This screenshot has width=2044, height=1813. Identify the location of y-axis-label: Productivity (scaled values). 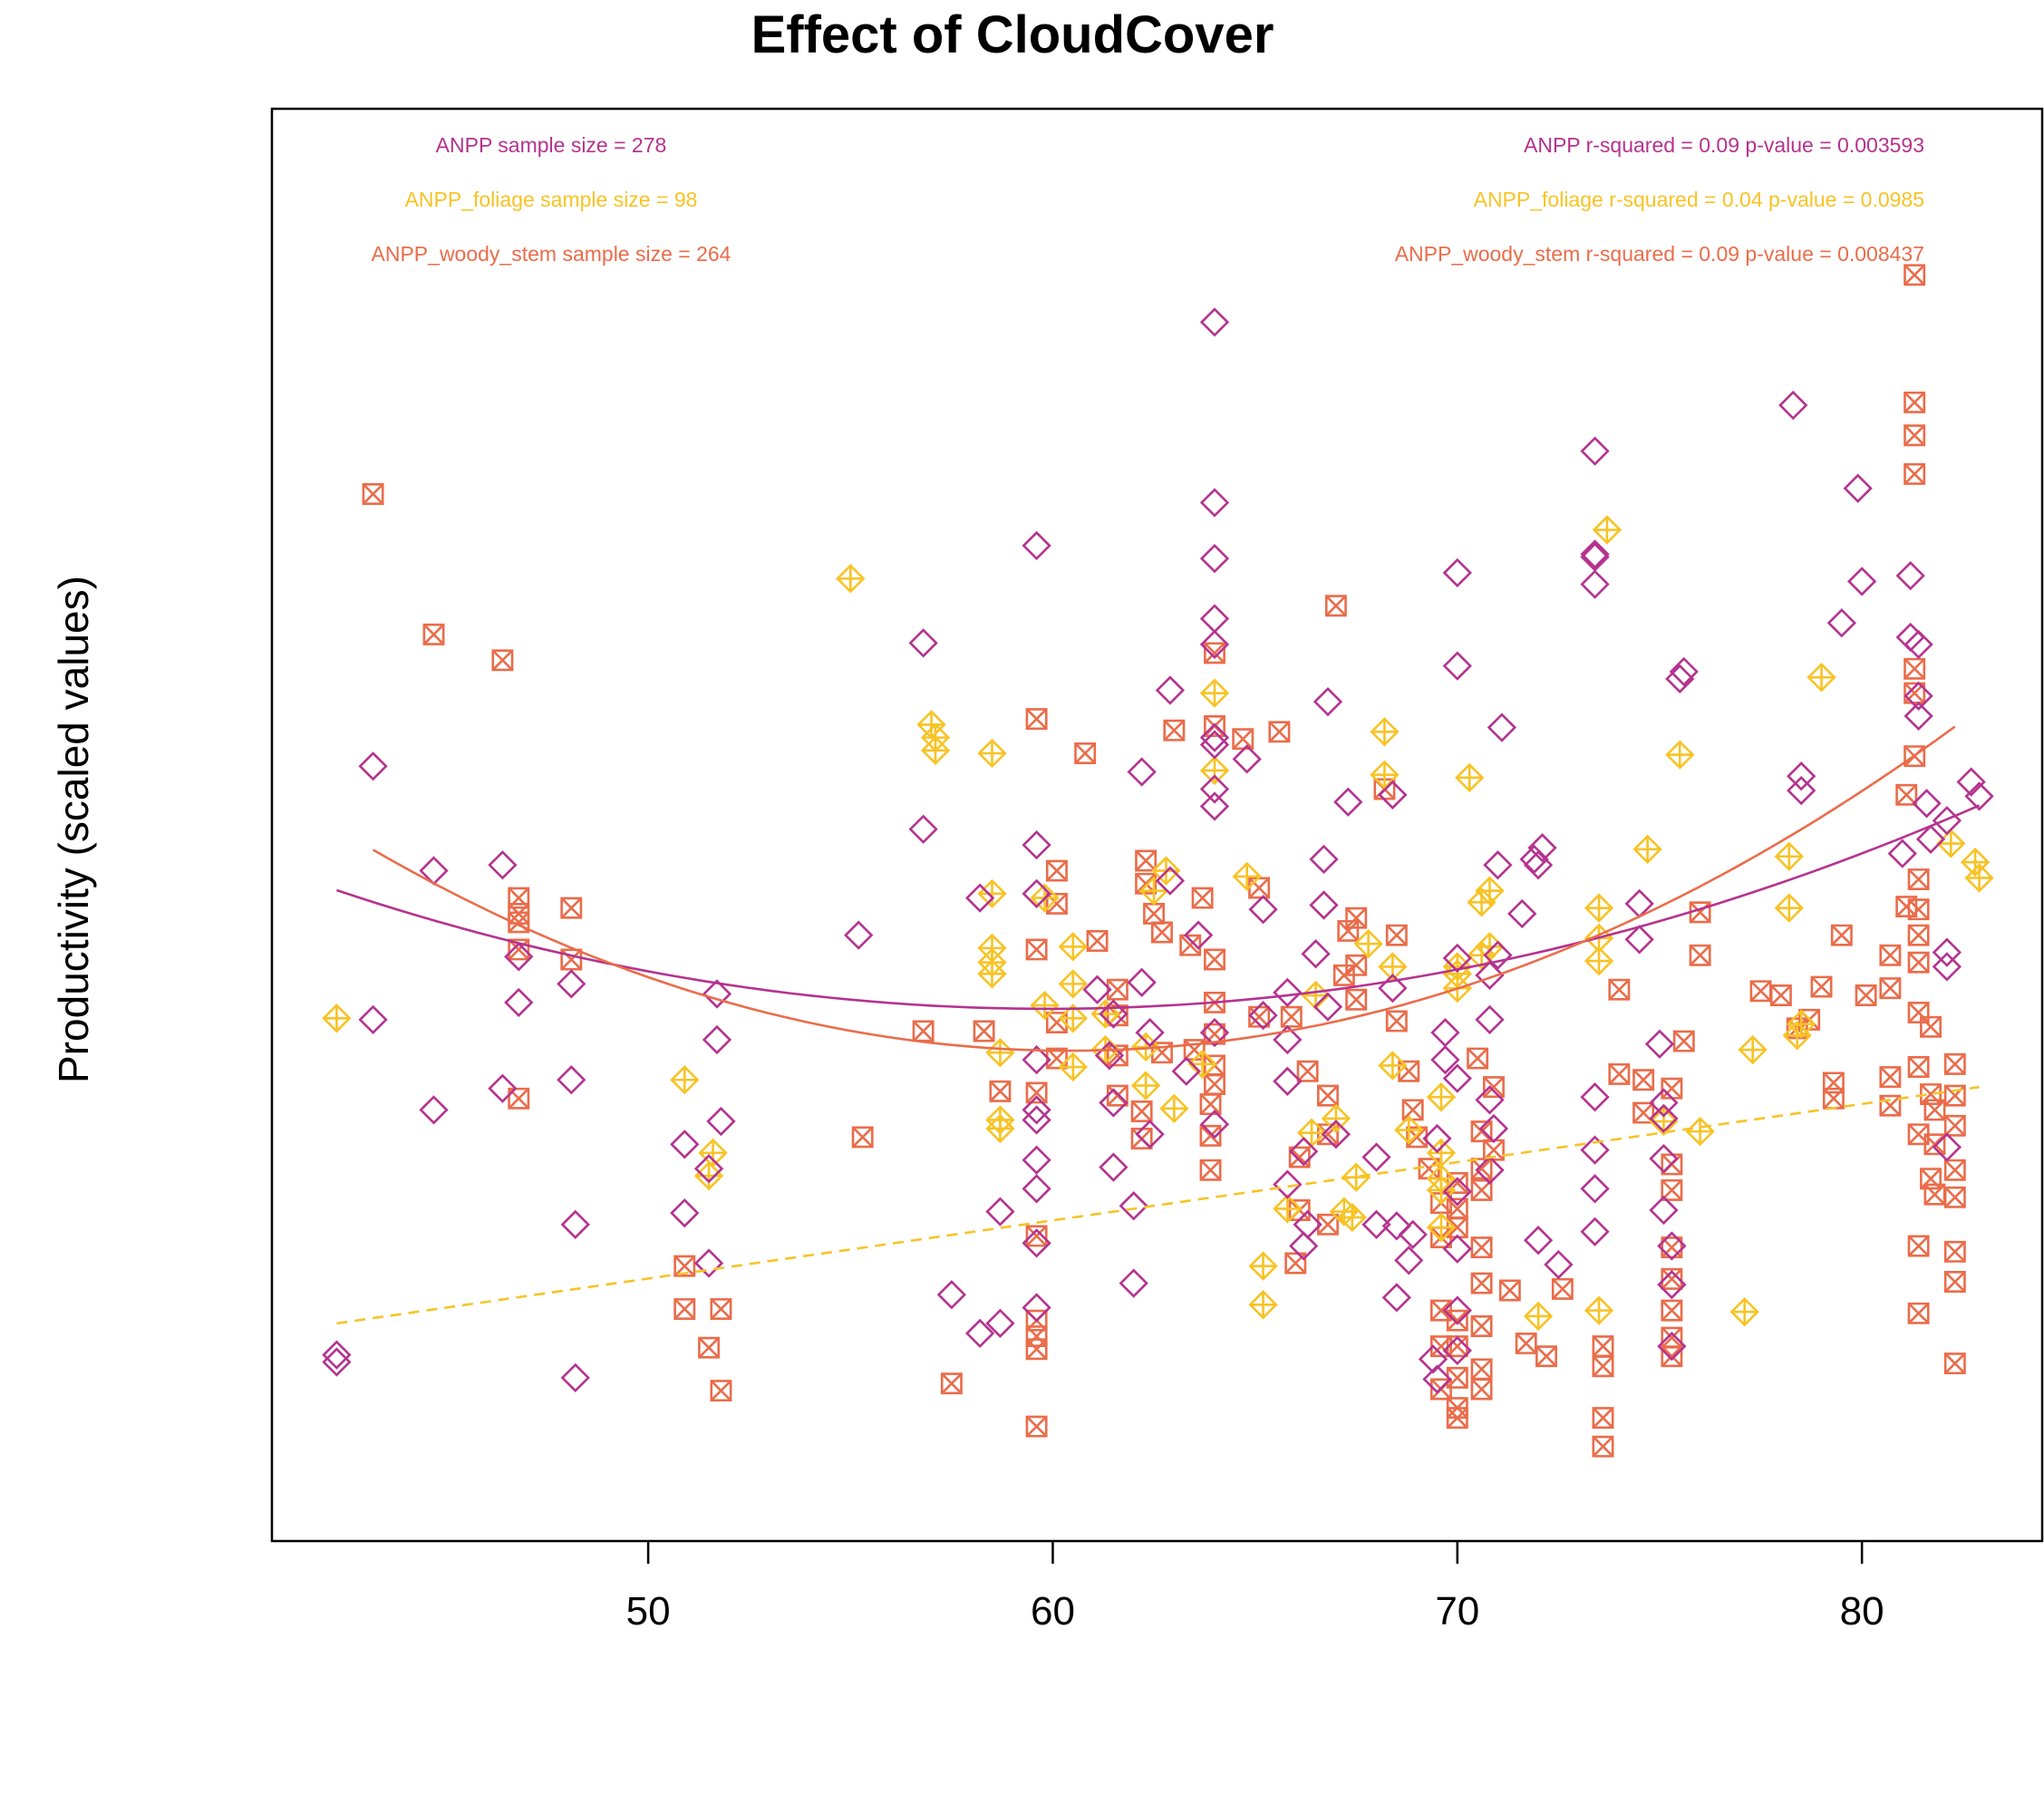
(73, 829).